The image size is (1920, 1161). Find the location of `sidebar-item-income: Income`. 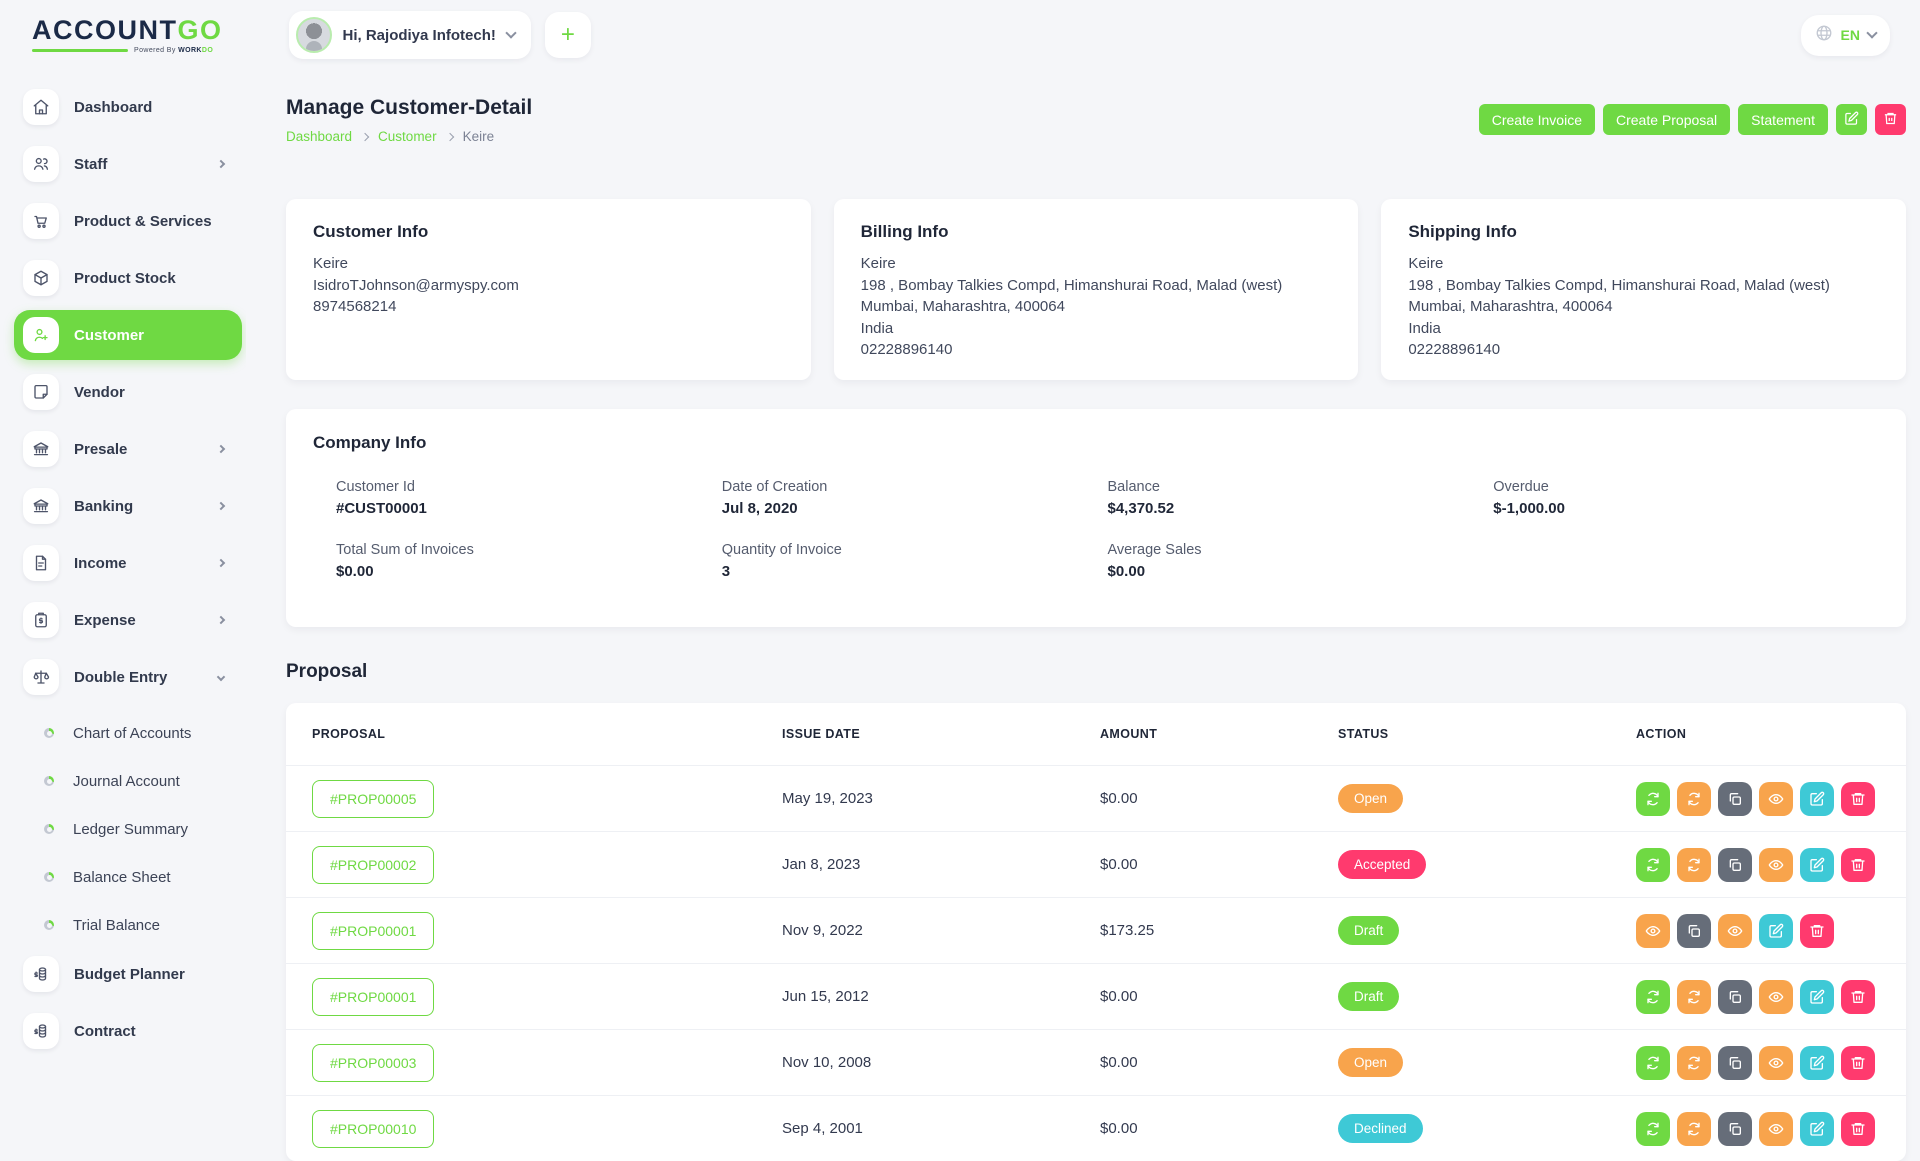

sidebar-item-income: Income is located at coordinates (128, 563).